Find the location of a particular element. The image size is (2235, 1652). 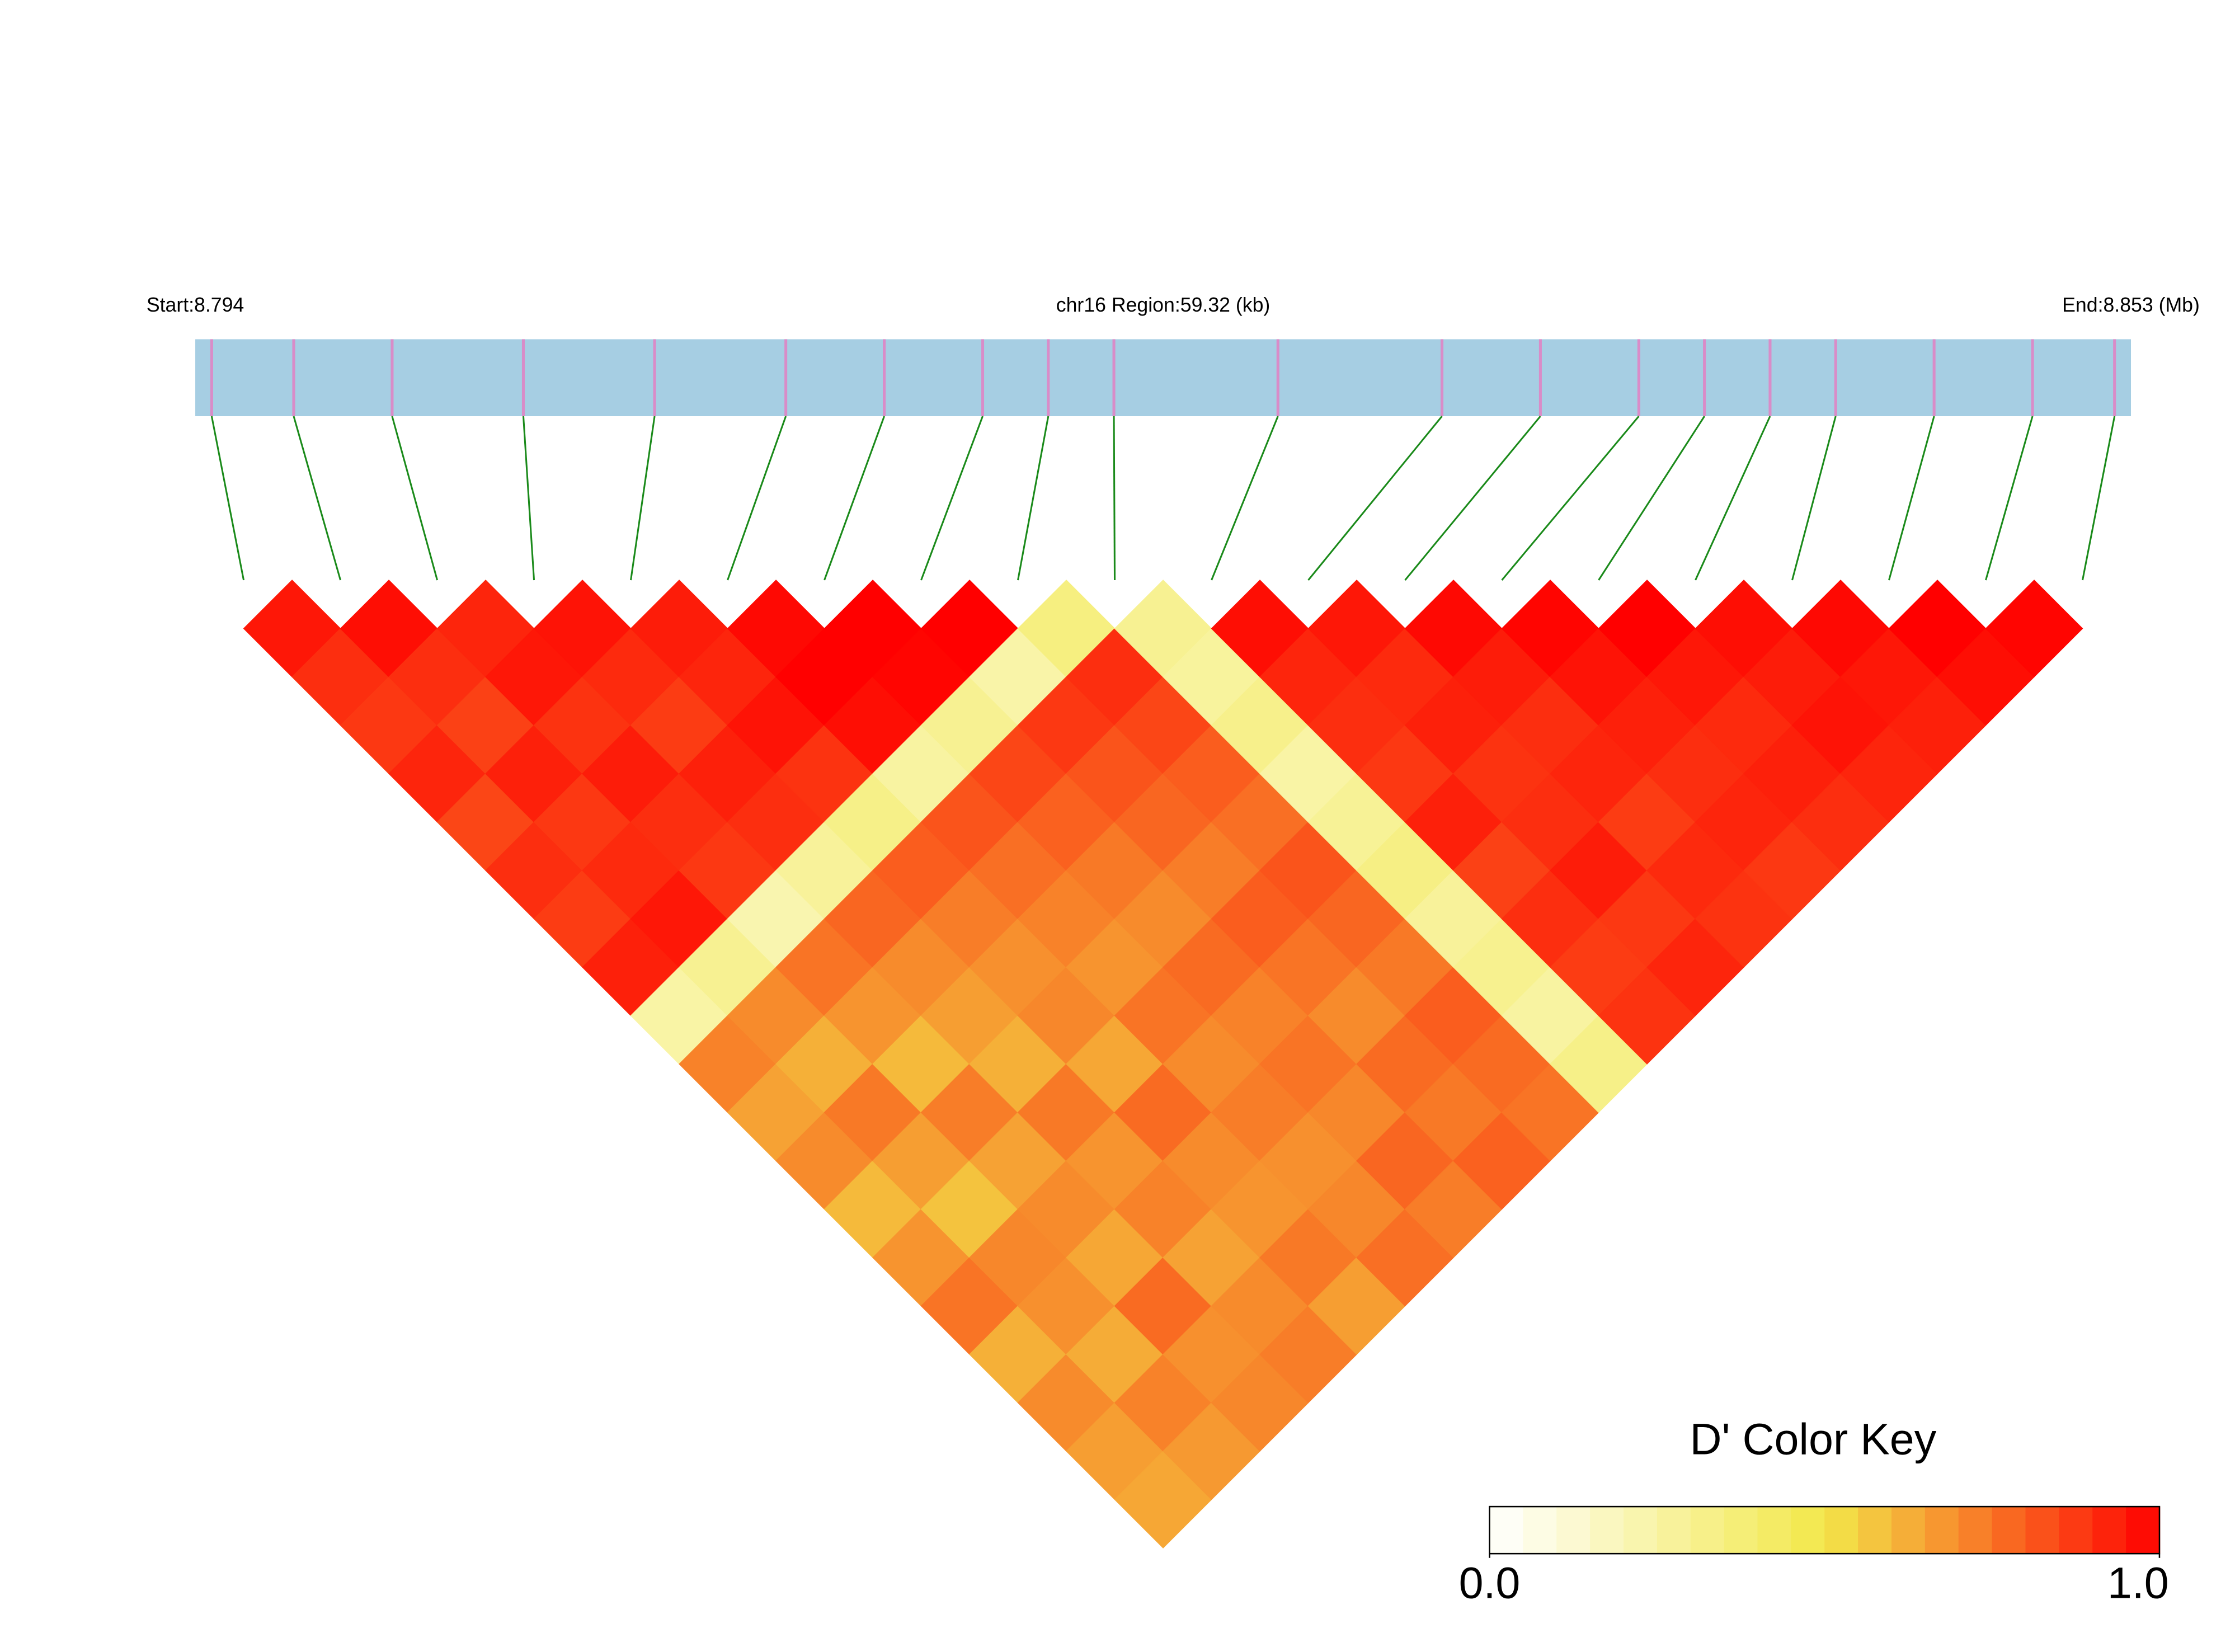

color-key-frame is located at coordinates (1825, 1530).